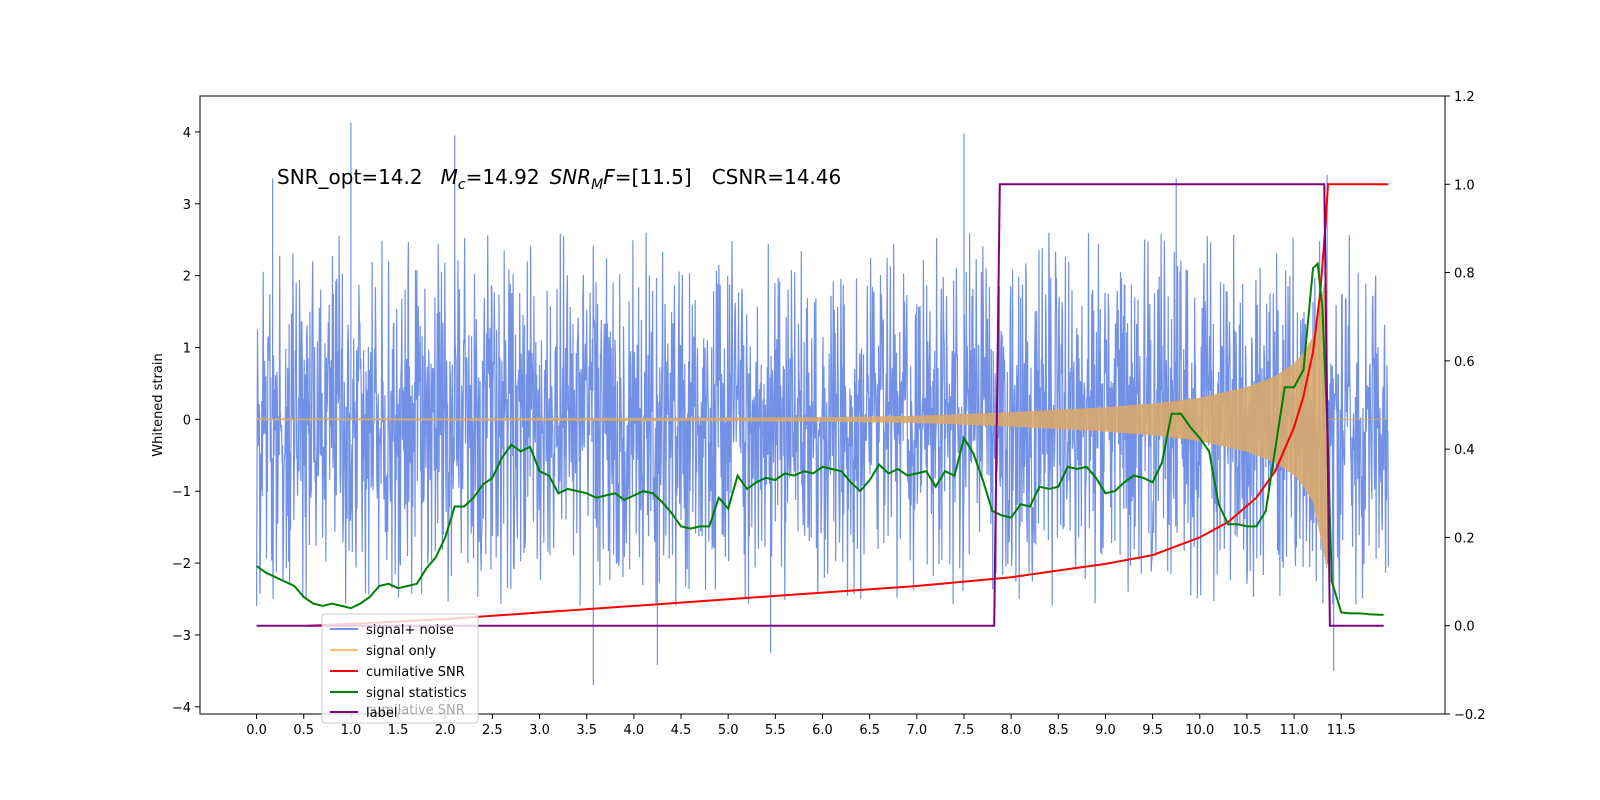 The height and width of the screenshot is (800, 1600). What do you see at coordinates (1470, 715) in the screenshot?
I see `y-right-tick-label: −0.2` at bounding box center [1470, 715].